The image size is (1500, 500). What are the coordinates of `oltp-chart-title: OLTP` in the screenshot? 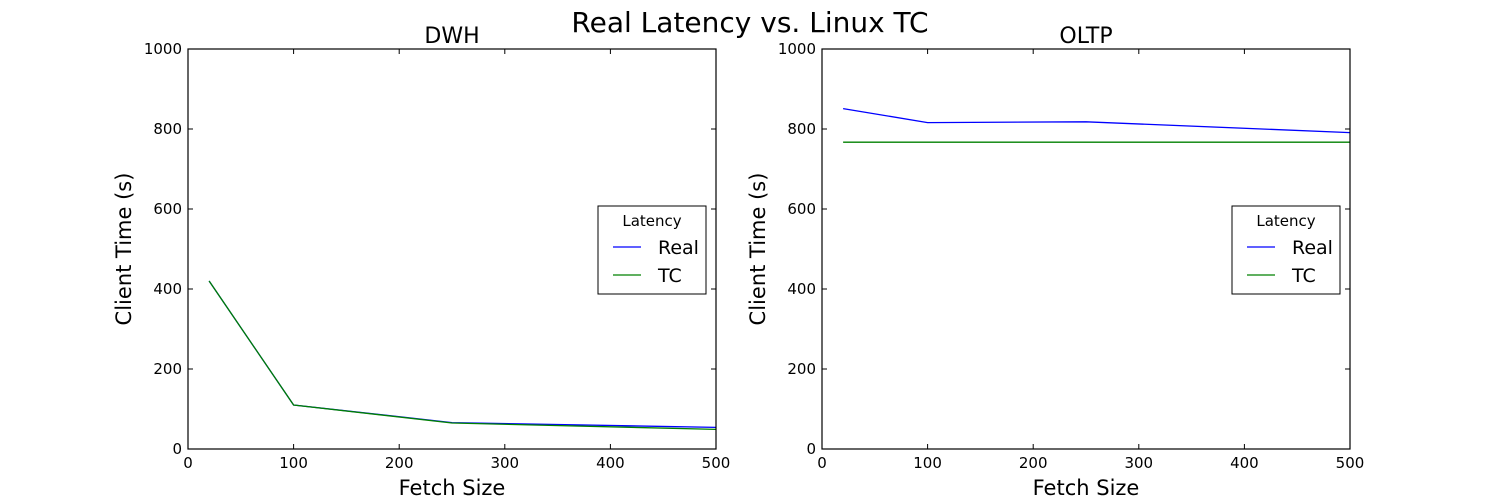 It's located at (1085, 36).